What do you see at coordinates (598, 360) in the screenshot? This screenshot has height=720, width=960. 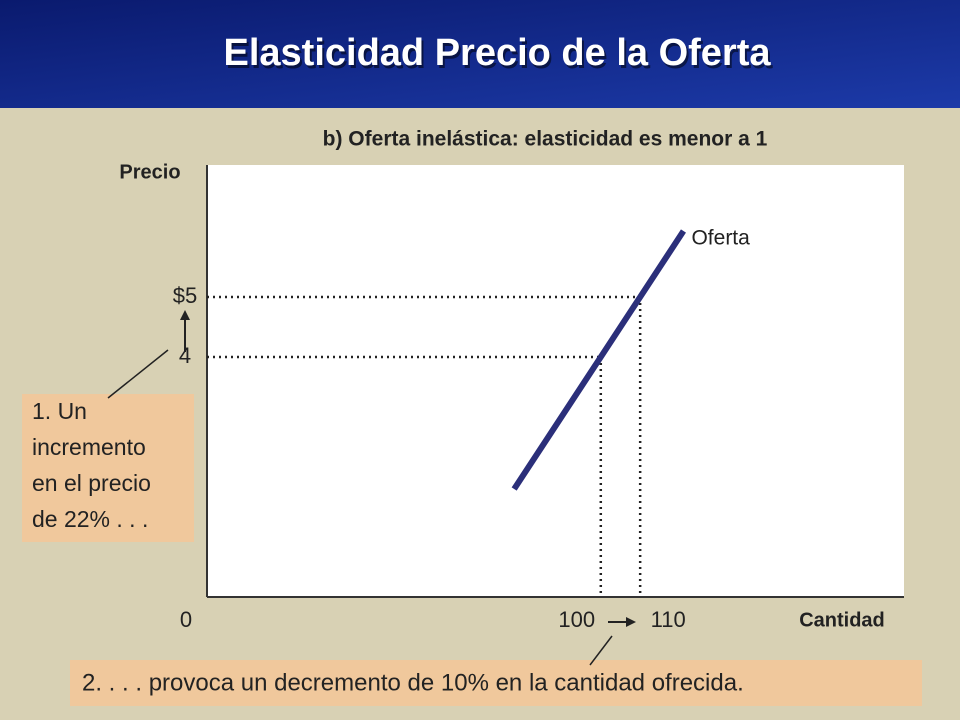 I see `series-line` at bounding box center [598, 360].